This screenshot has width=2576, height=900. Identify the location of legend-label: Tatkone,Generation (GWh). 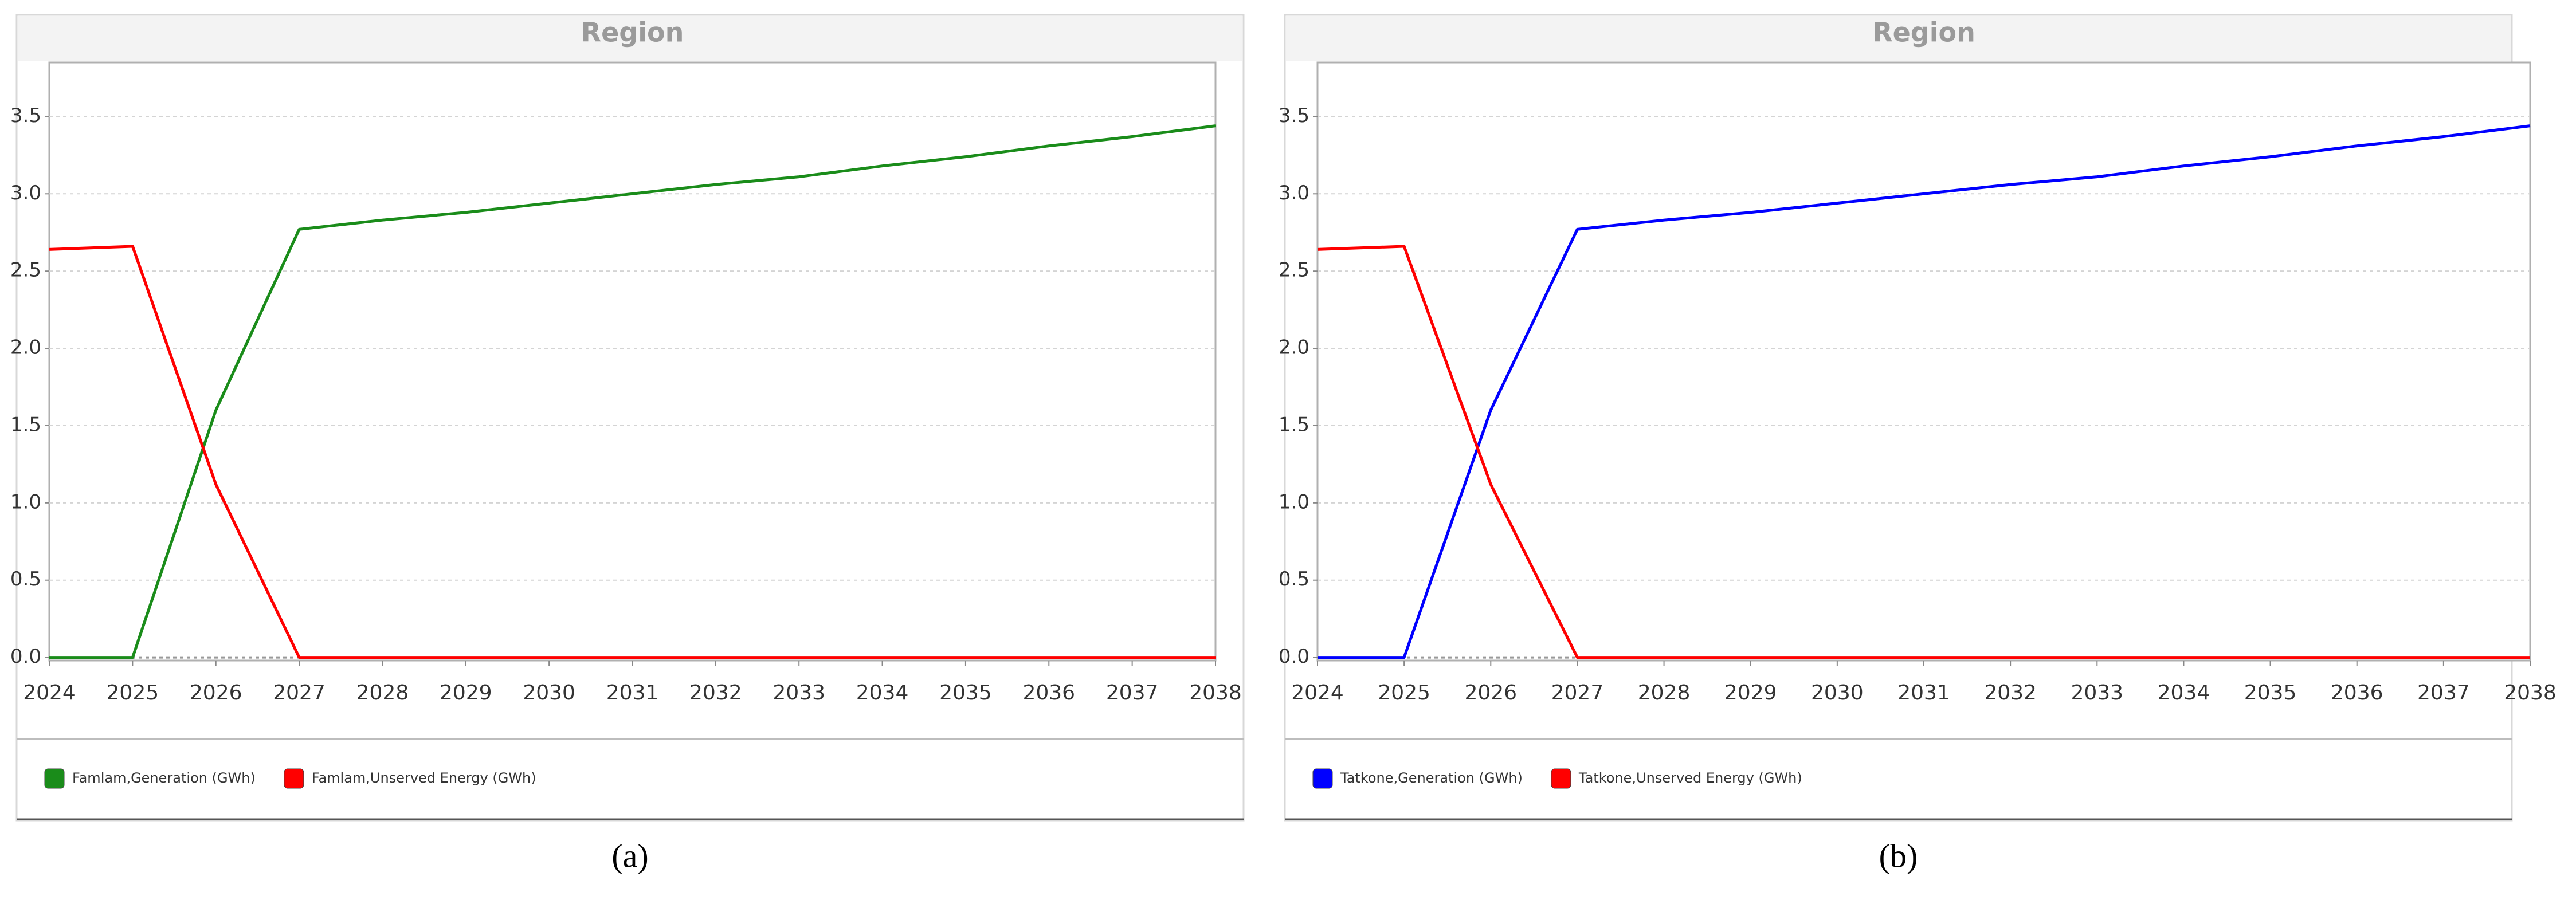
(1431, 778).